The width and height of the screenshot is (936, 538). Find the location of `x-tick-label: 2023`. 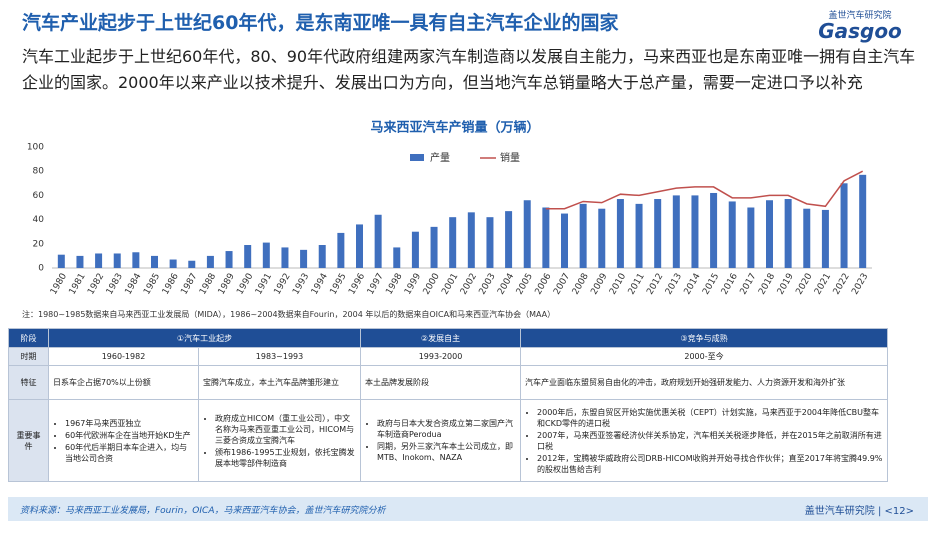

x-tick-label: 2023 is located at coordinates (860, 284).